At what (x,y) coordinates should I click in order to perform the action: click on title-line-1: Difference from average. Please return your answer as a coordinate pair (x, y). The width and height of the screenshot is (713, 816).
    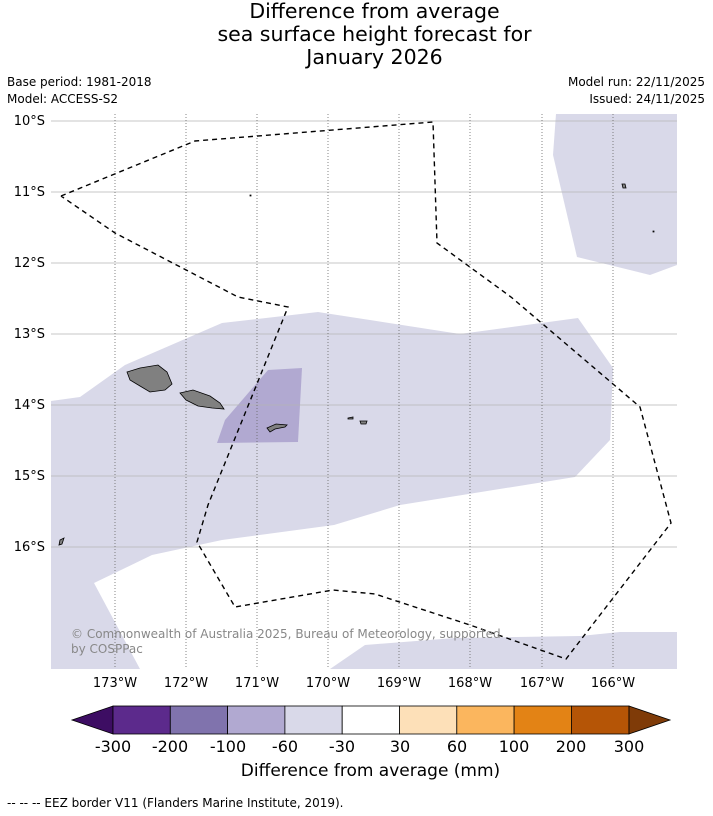
    Looking at the image, I should click on (374, 11).